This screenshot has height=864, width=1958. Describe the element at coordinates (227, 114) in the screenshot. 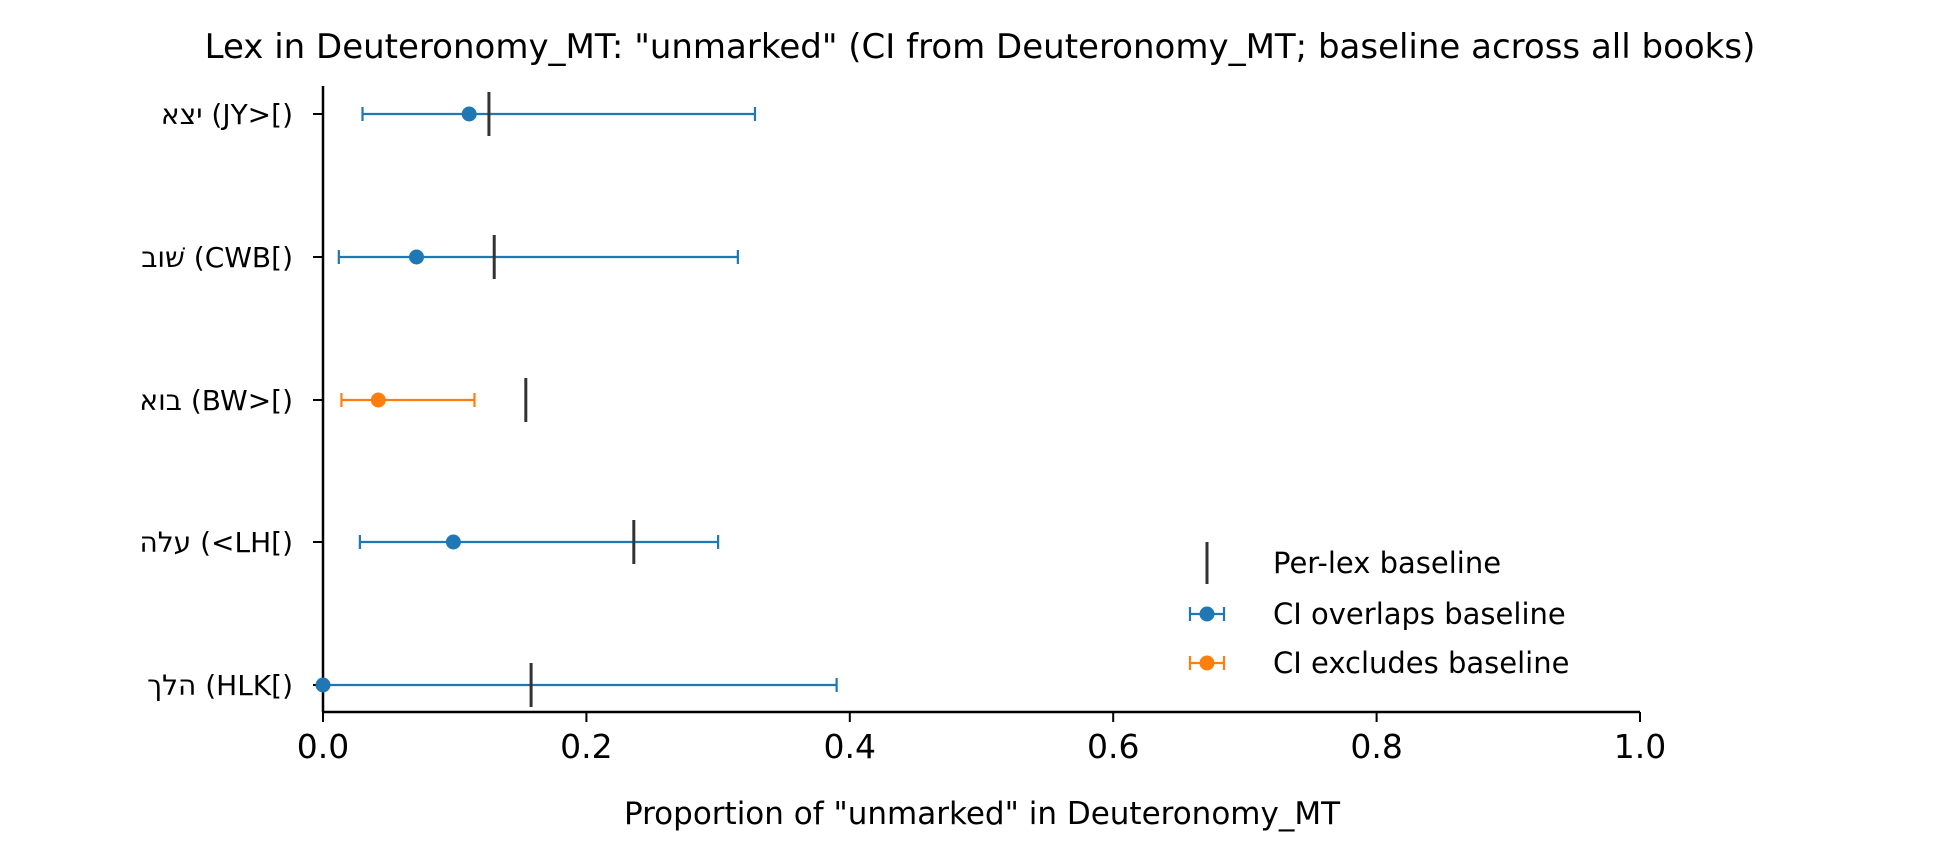

I see `y-tick-label: יצא (JY>[)` at that location.